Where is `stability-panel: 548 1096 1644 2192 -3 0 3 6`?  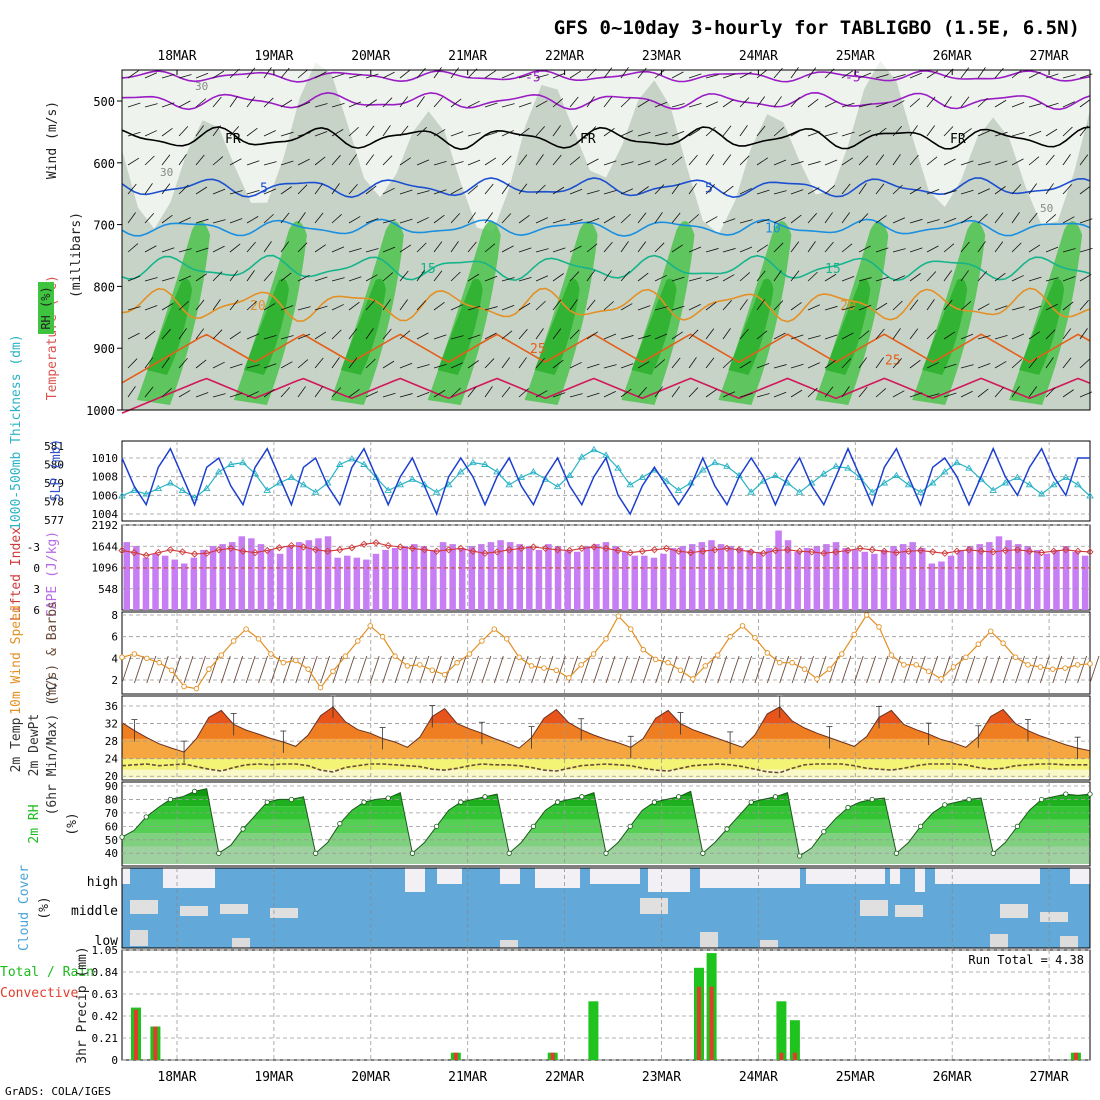 stability-panel: 548 1096 1644 2192 -3 0 3 6 is located at coordinates (560, 568).